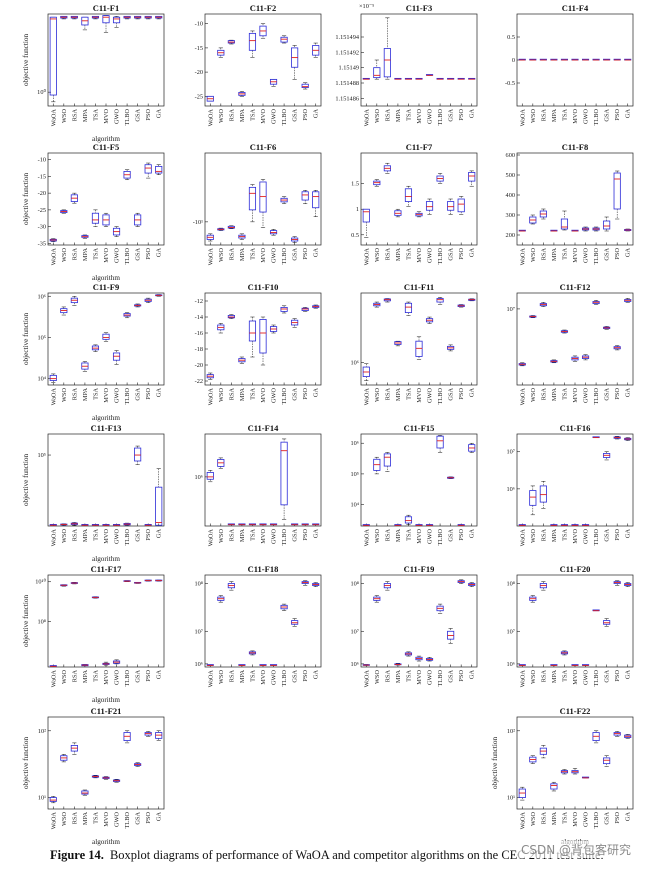  Describe the element at coordinates (42, 379) in the screenshot. I see `y-tick-label: 10⁴` at that location.